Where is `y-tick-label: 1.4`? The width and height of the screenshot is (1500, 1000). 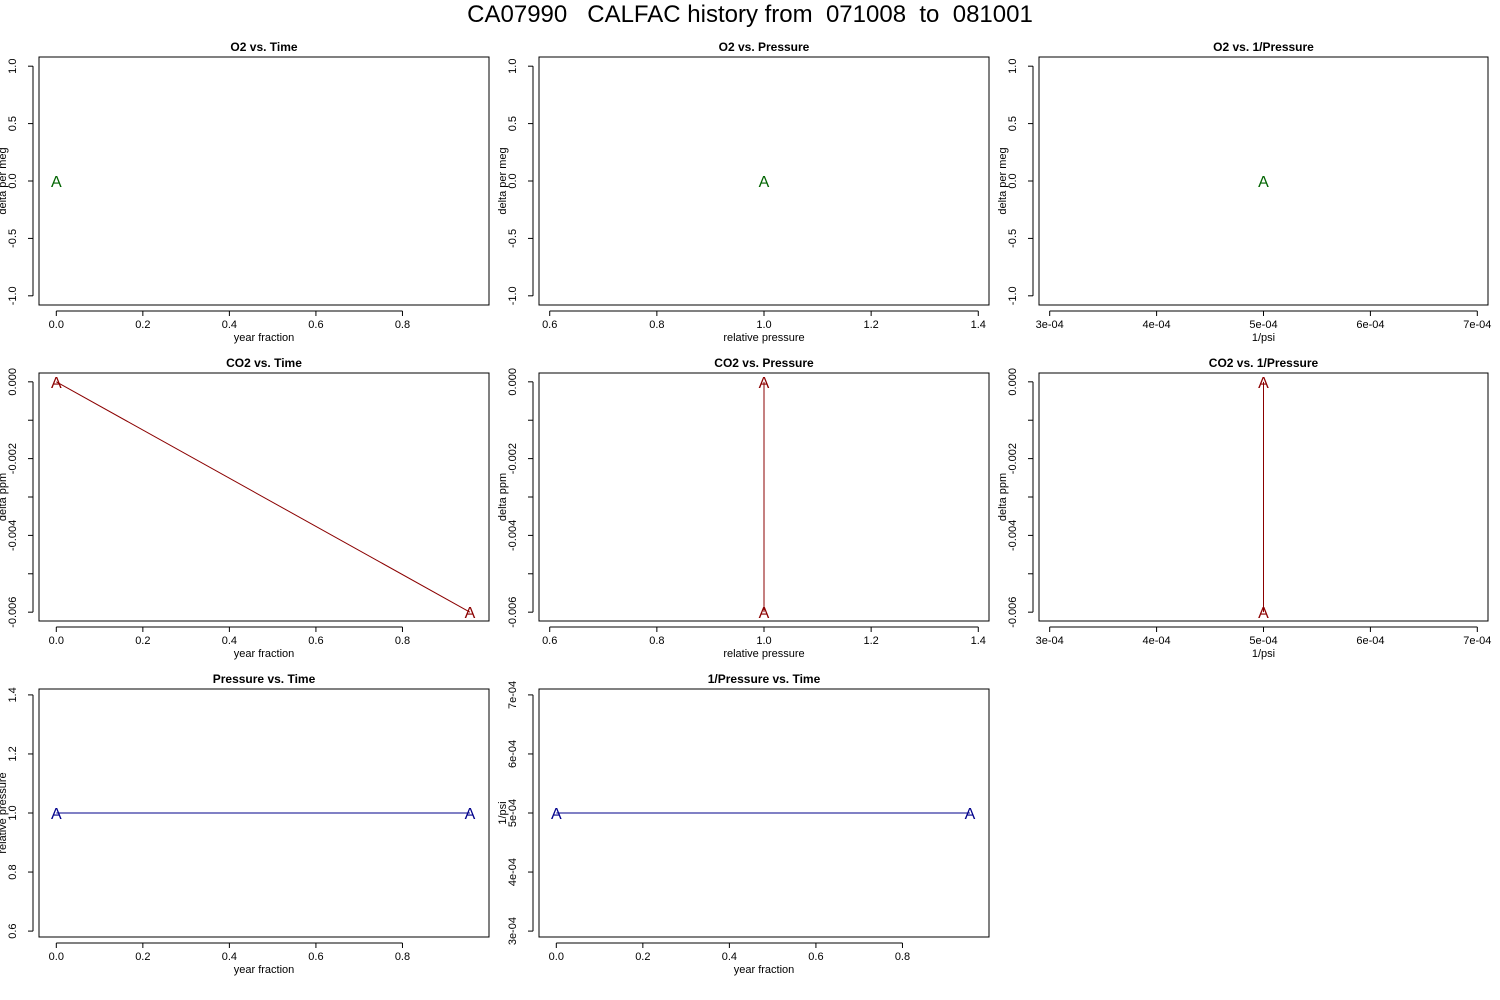 y-tick-label: 1.4 is located at coordinates (13, 694).